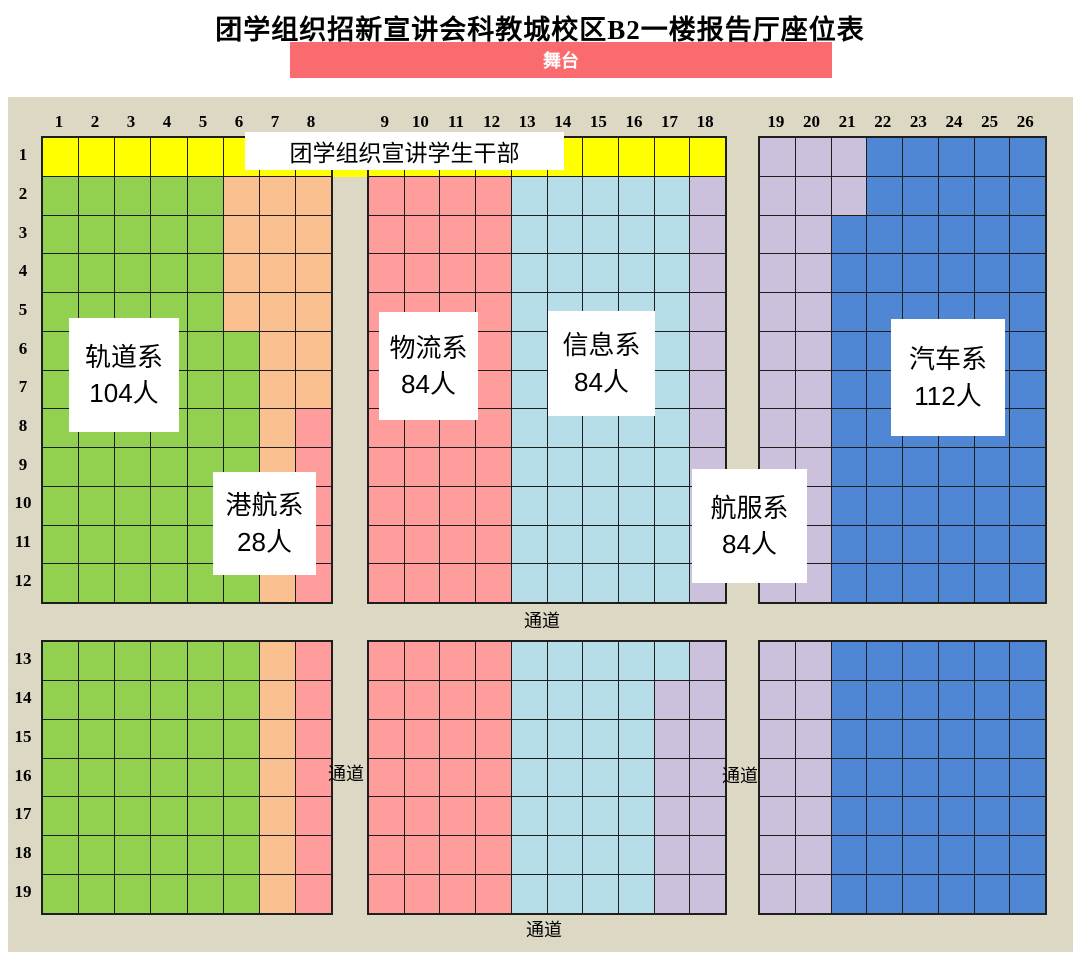 The image size is (1080, 956). Describe the element at coordinates (811, 121) in the screenshot. I see `number-label: 20` at that location.